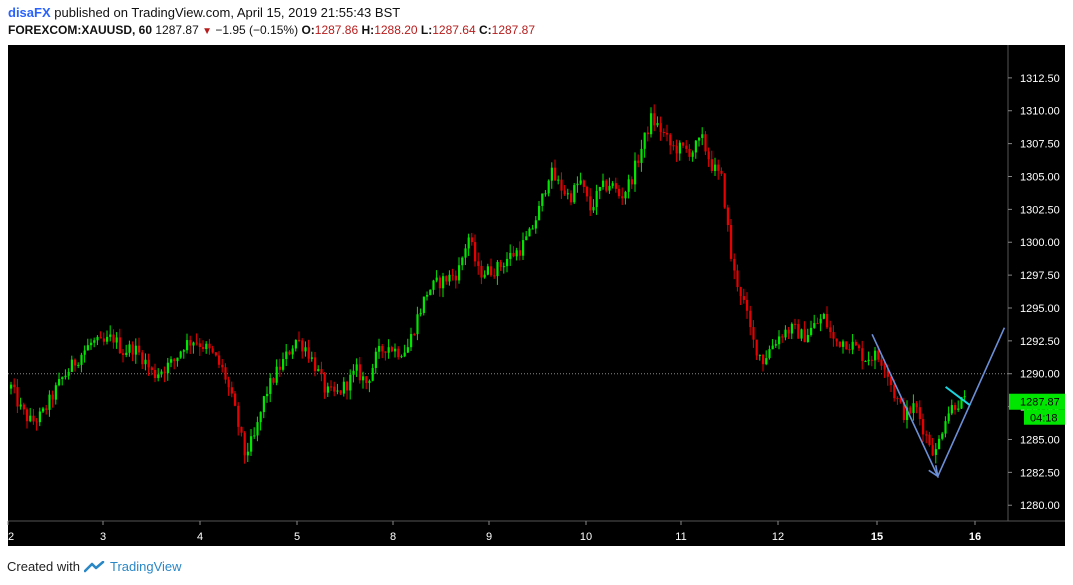 This screenshot has height=585, width=1073. What do you see at coordinates (29, 12) in the screenshot?
I see `author-name: disaFX` at bounding box center [29, 12].